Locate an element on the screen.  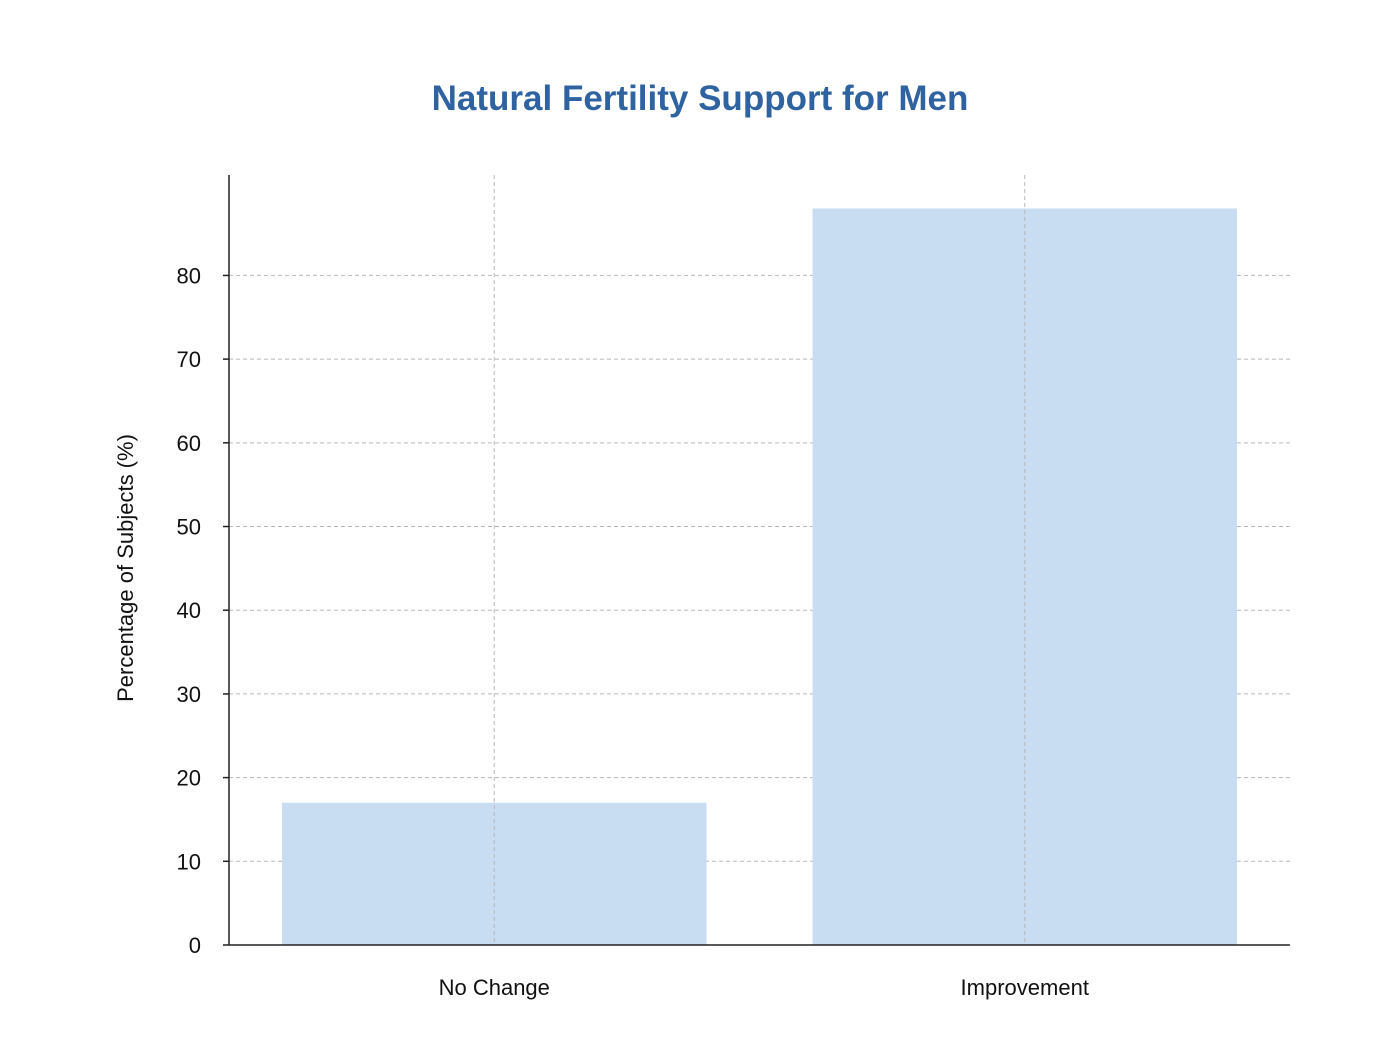
x-tick-label: No Change is located at coordinates (494, 987).